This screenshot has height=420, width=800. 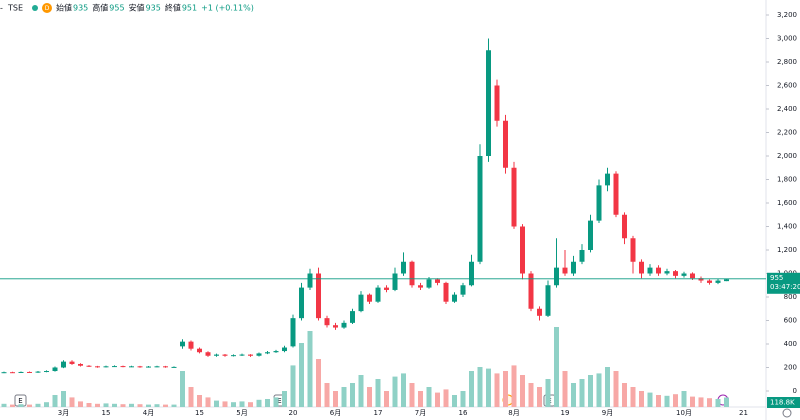 I want to click on x-tick-label: 6月, so click(x=335, y=413).